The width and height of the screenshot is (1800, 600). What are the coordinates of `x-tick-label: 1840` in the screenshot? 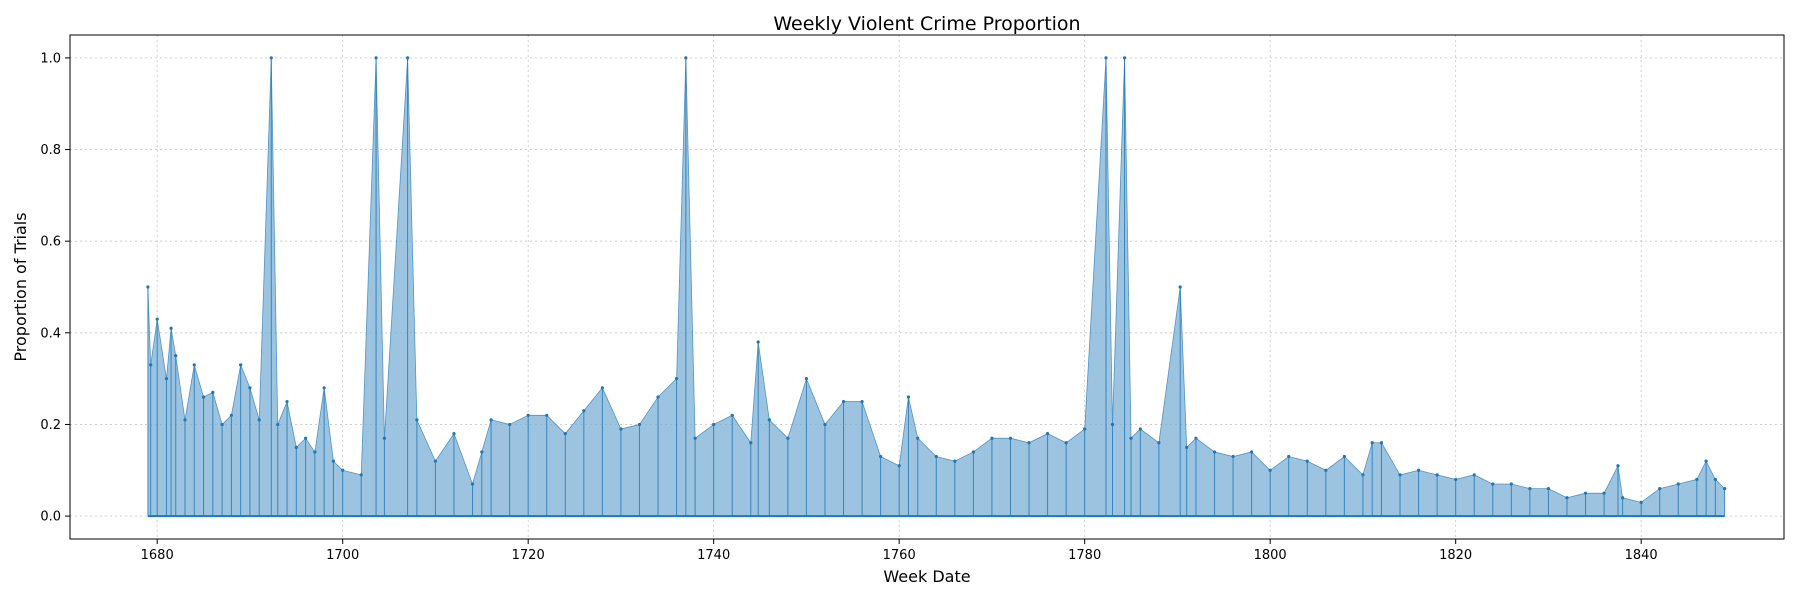 It's located at (1641, 555).